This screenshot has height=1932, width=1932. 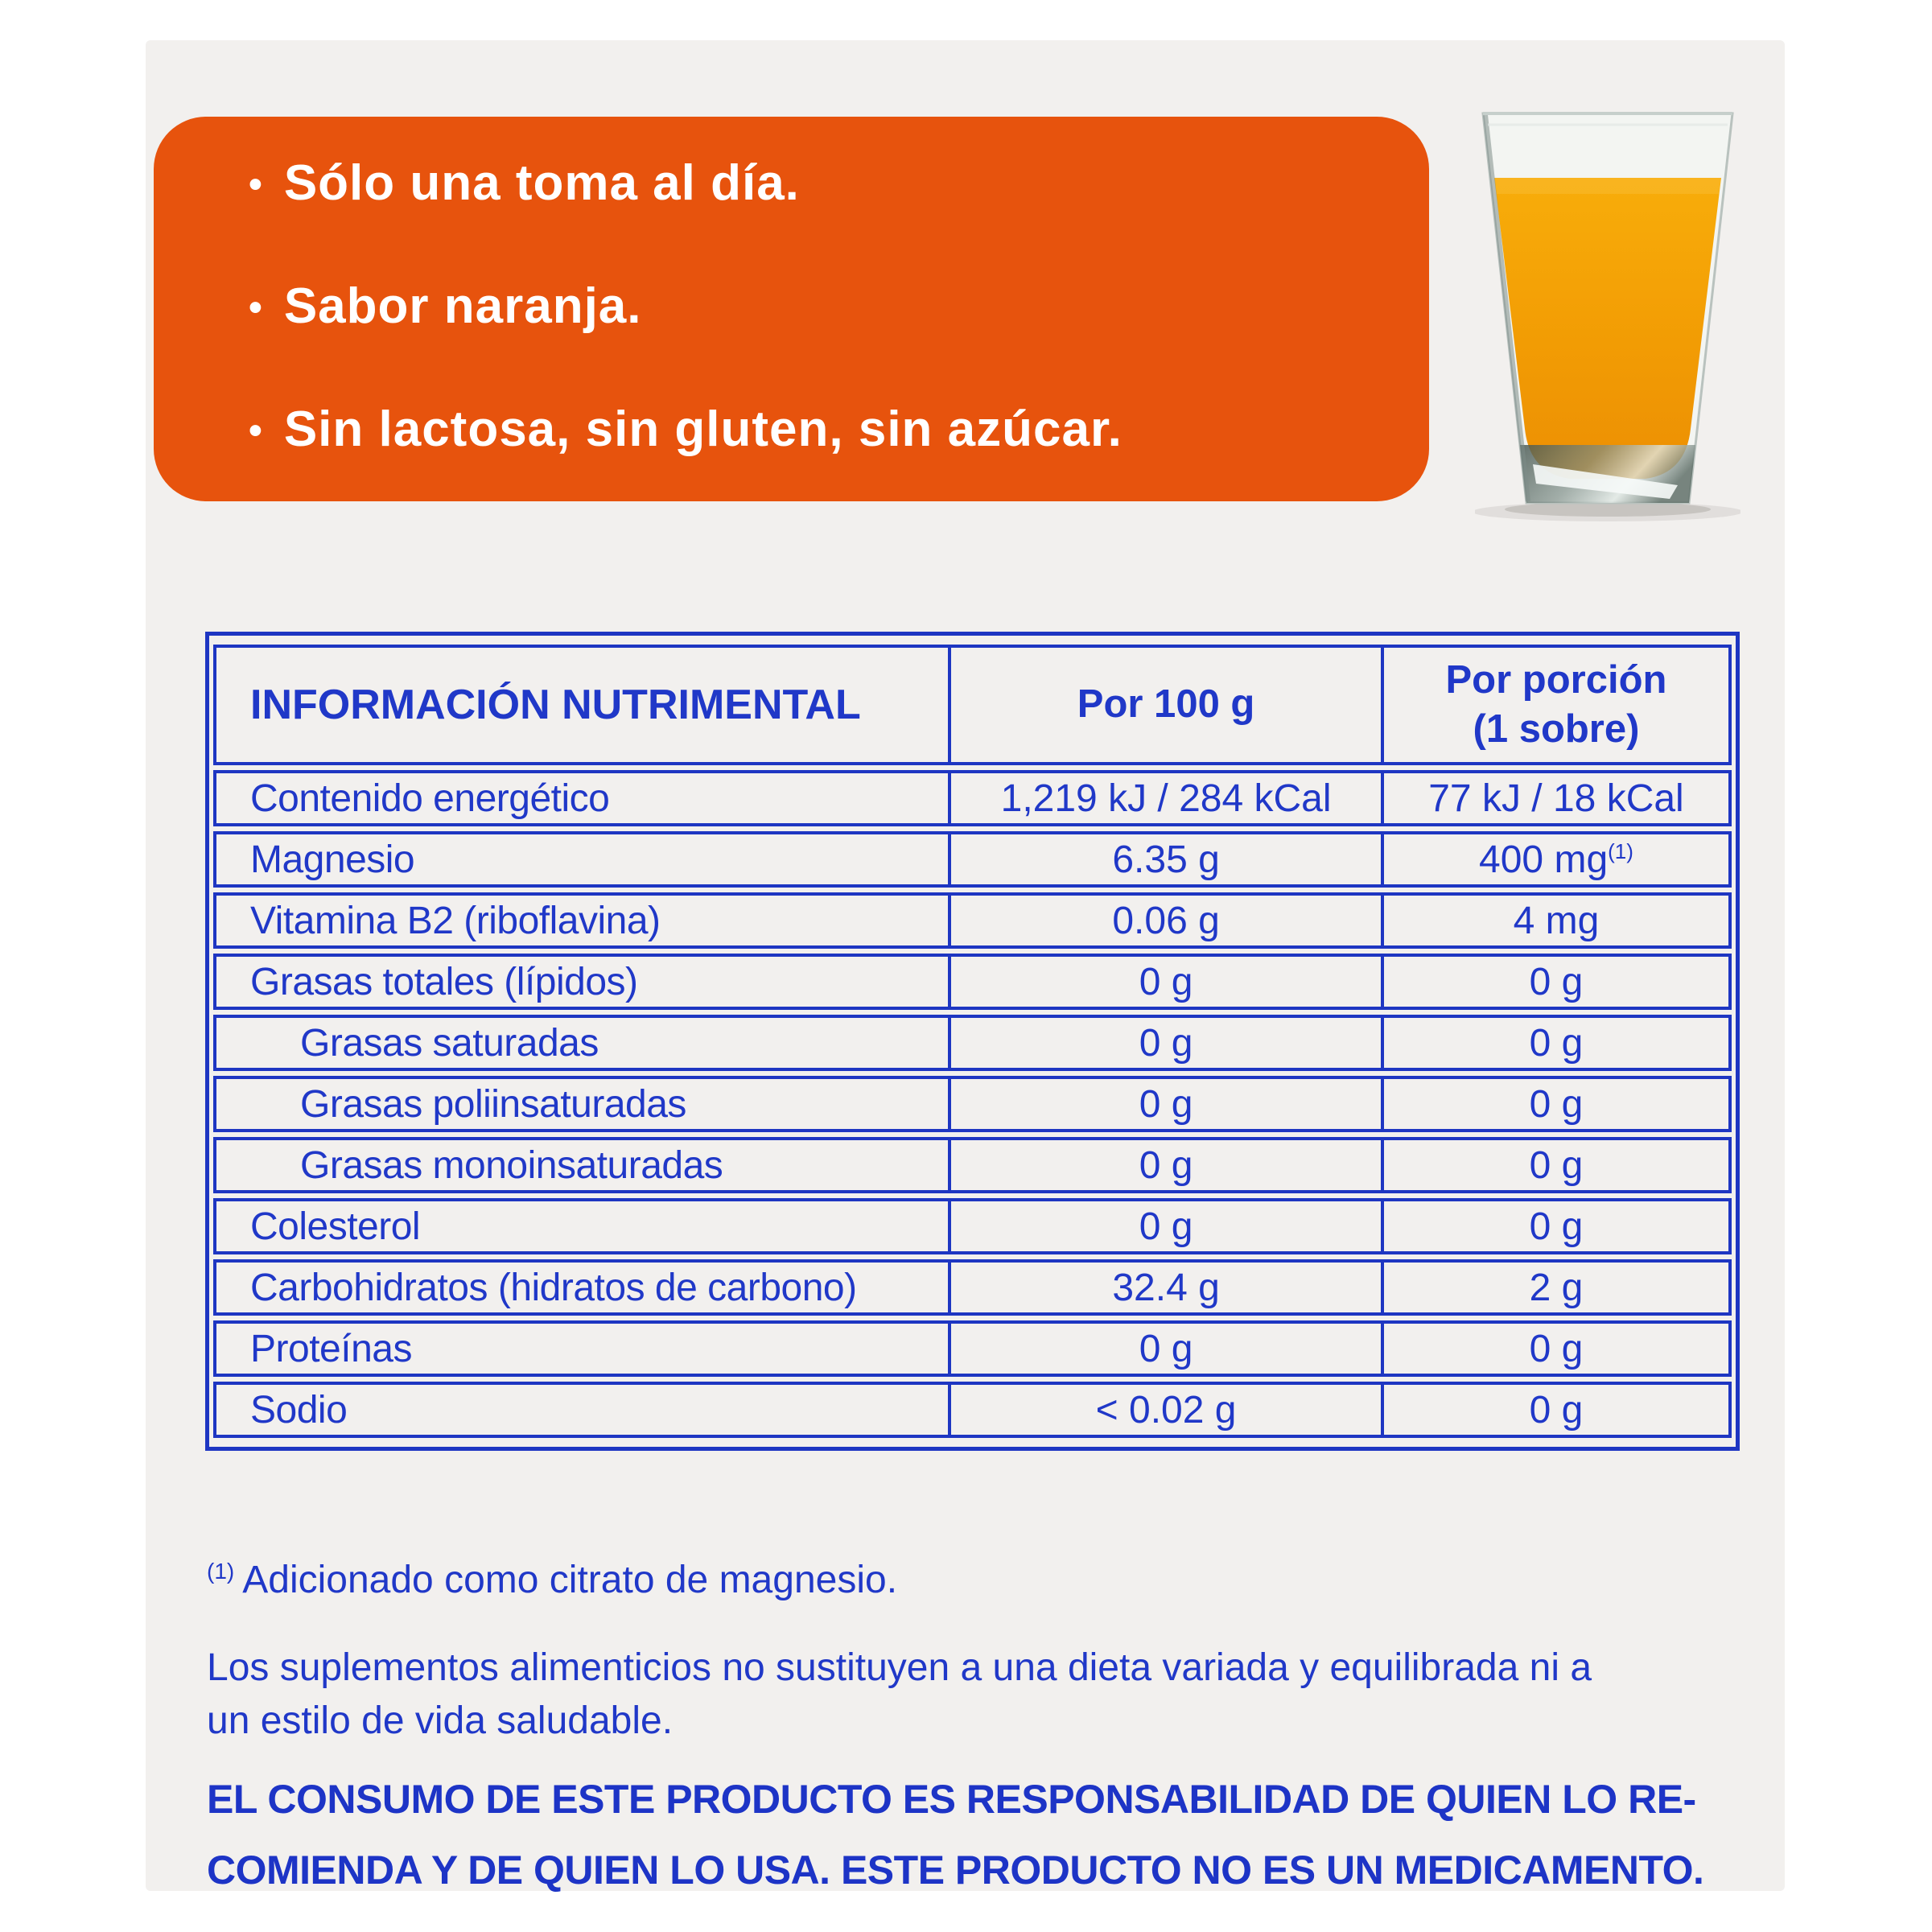 I want to click on table-row: Grasas poliinsaturadas 0 g 0 g, so click(x=972, y=1104).